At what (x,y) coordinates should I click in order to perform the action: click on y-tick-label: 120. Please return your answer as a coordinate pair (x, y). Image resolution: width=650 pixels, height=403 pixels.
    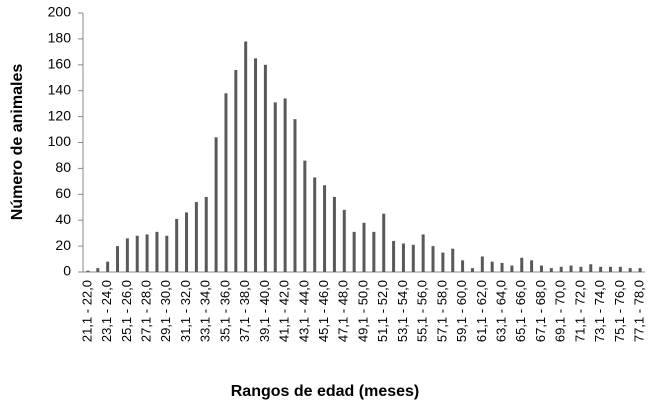
    Looking at the image, I should click on (60, 115).